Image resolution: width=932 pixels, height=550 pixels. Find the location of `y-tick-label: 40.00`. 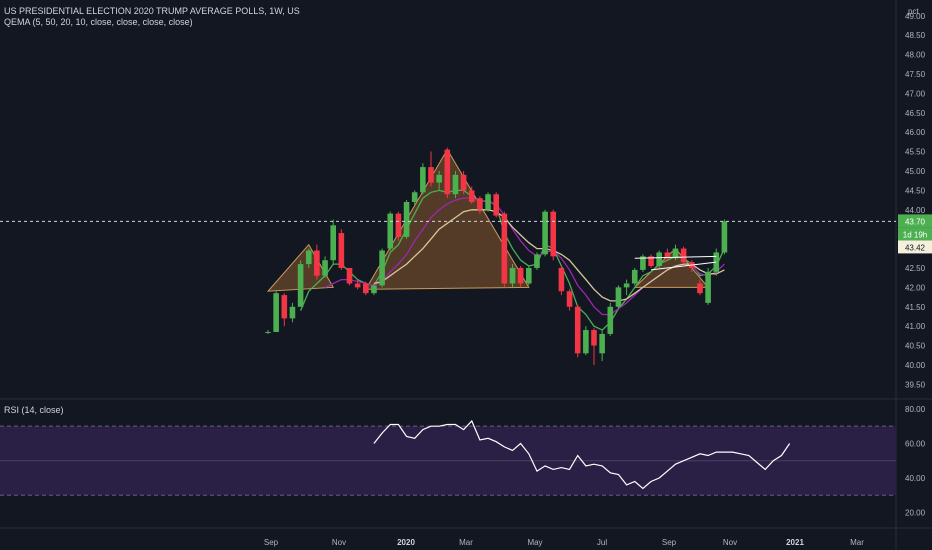

y-tick-label: 40.00 is located at coordinates (915, 365).